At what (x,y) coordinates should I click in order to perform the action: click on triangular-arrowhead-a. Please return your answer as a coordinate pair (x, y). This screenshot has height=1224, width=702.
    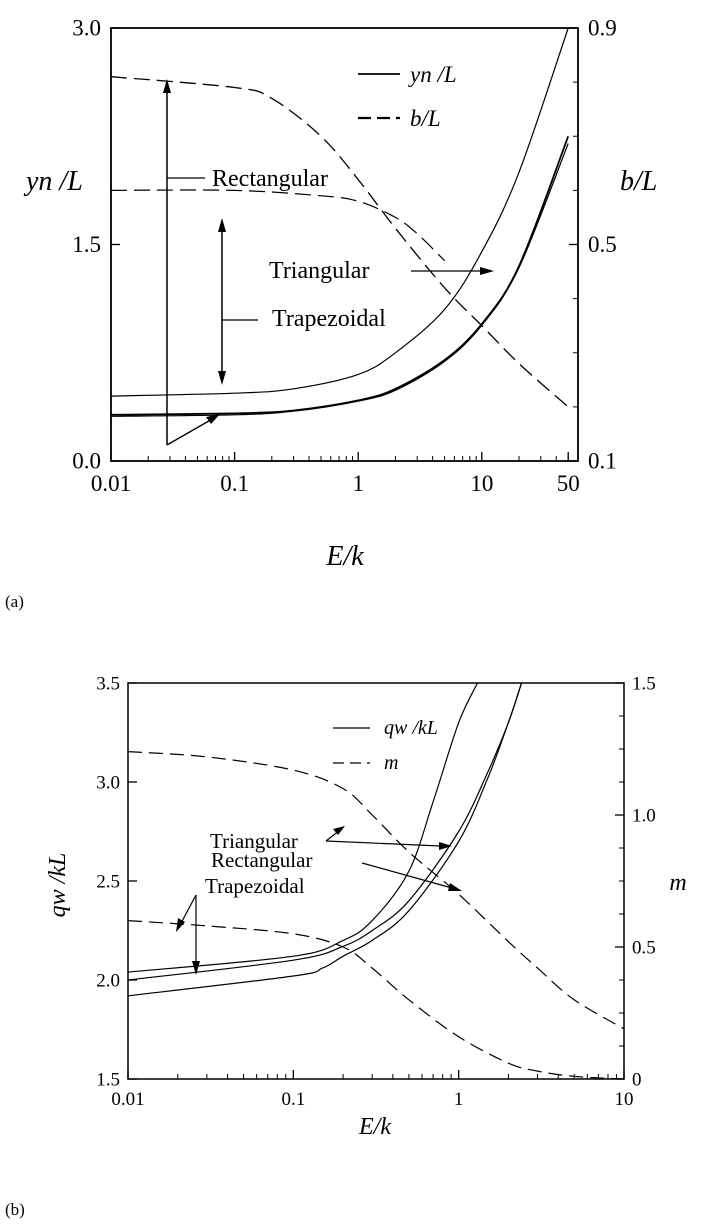
    Looking at the image, I should click on (487, 271).